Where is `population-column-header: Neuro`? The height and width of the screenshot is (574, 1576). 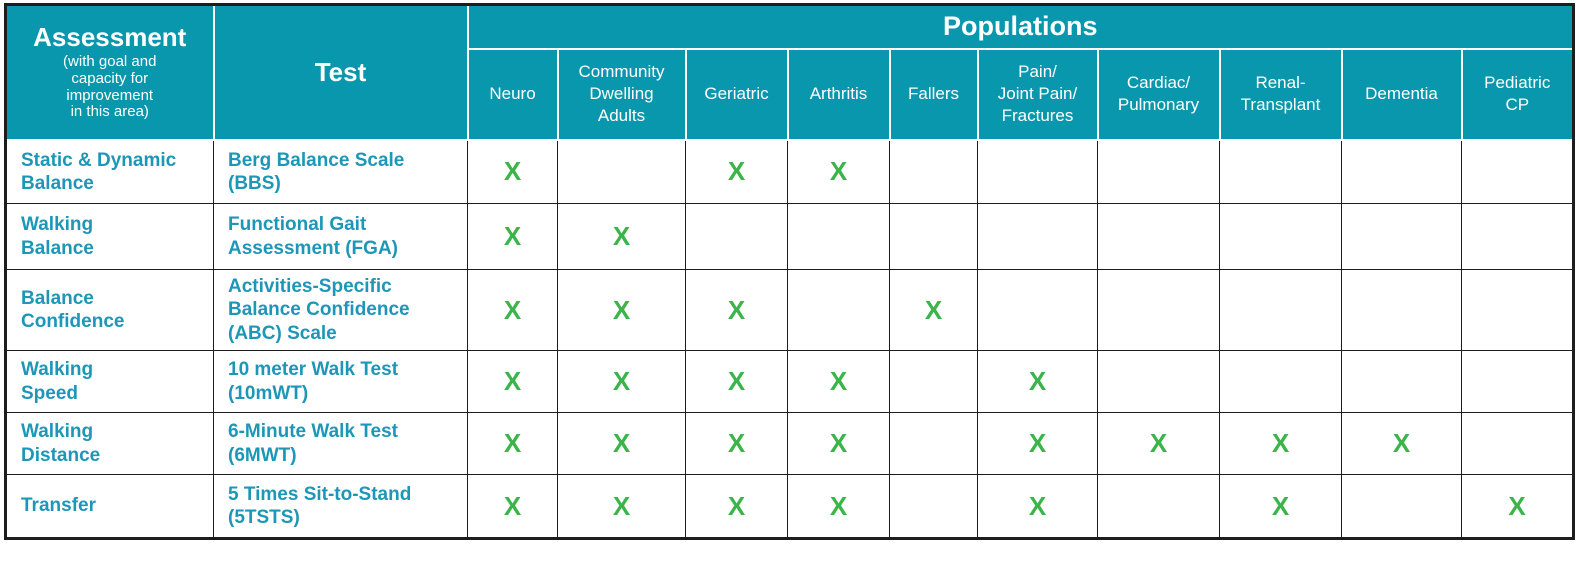 population-column-header: Neuro is located at coordinates (512, 94).